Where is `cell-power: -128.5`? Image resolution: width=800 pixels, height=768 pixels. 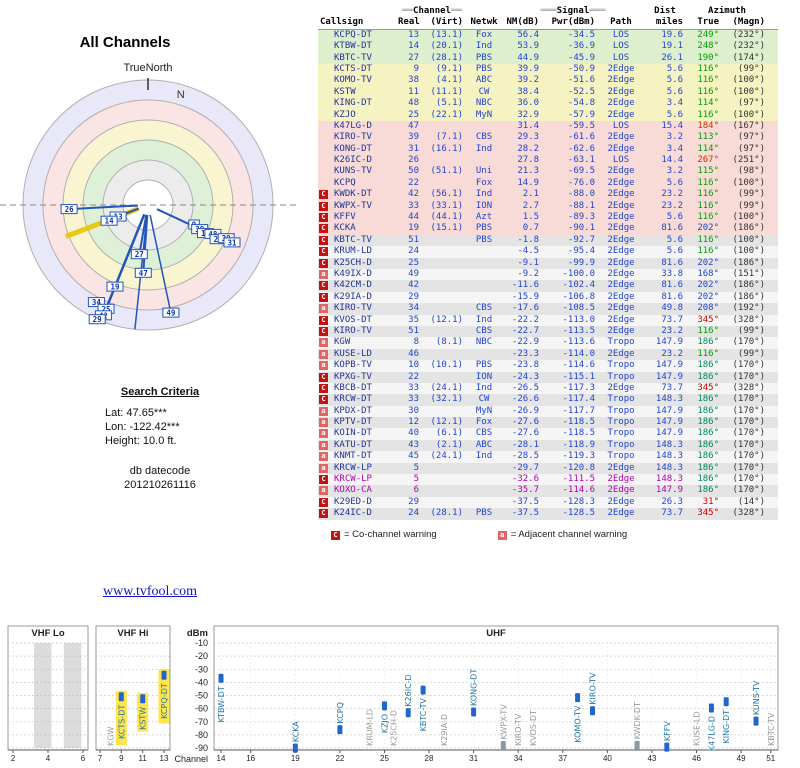 cell-power: -128.5 is located at coordinates (578, 513).